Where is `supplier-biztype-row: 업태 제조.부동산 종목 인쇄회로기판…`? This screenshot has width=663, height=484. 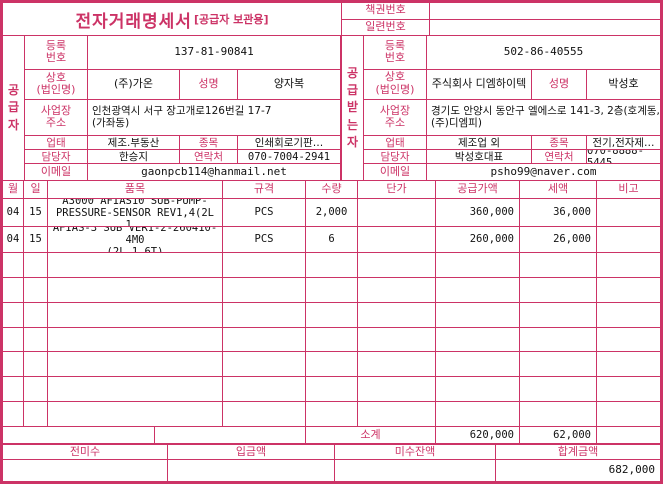
supplier-biztype-row: 업태 제조.부동산 종목 인쇄회로기판… is located at coordinates (182, 143).